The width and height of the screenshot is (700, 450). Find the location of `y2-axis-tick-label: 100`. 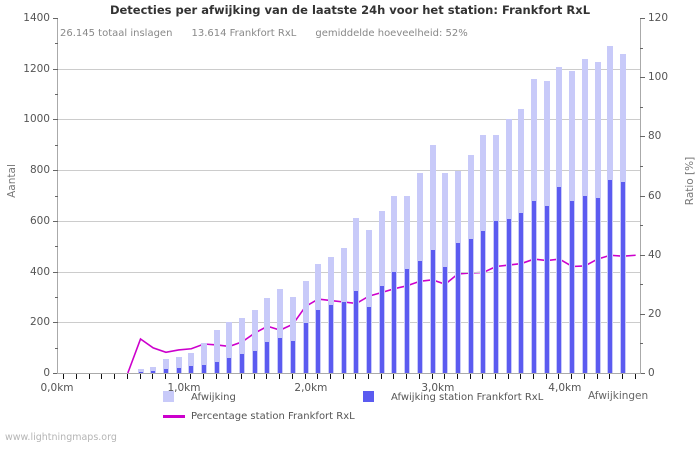

y2-axis-tick-label: 100 is located at coordinates (658, 77).